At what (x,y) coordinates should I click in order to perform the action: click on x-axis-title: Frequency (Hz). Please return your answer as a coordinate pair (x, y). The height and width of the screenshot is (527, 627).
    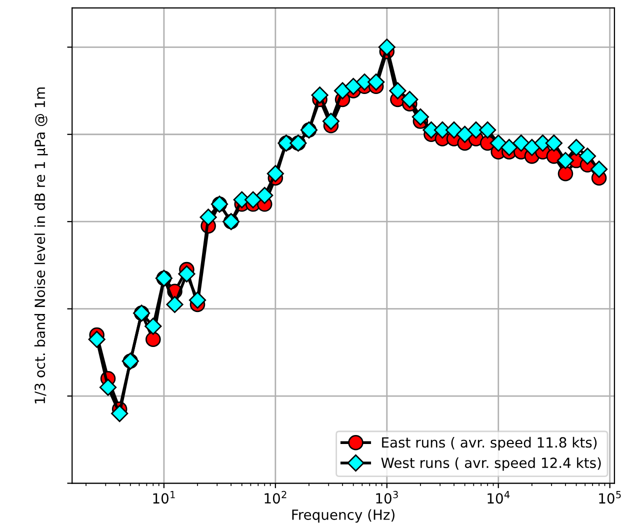
    Looking at the image, I should click on (343, 516).